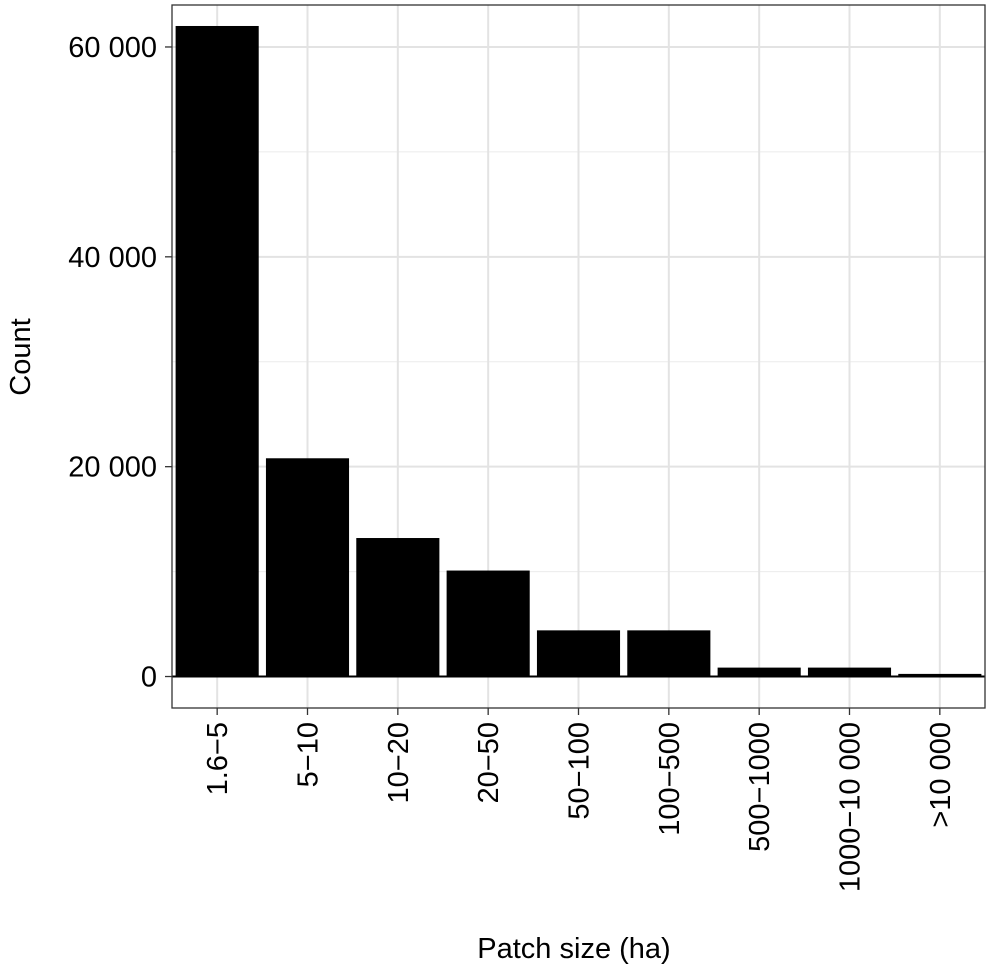 The image size is (992, 971). I want to click on y-tick-label: 40 000, so click(112, 258).